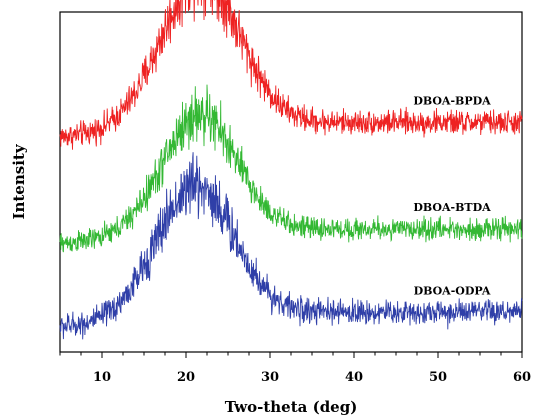 The height and width of the screenshot is (420, 533). I want to click on series-labels: DBOA-BPDA DBOA-BTDA DBOA-ODPA, so click(452, 196).